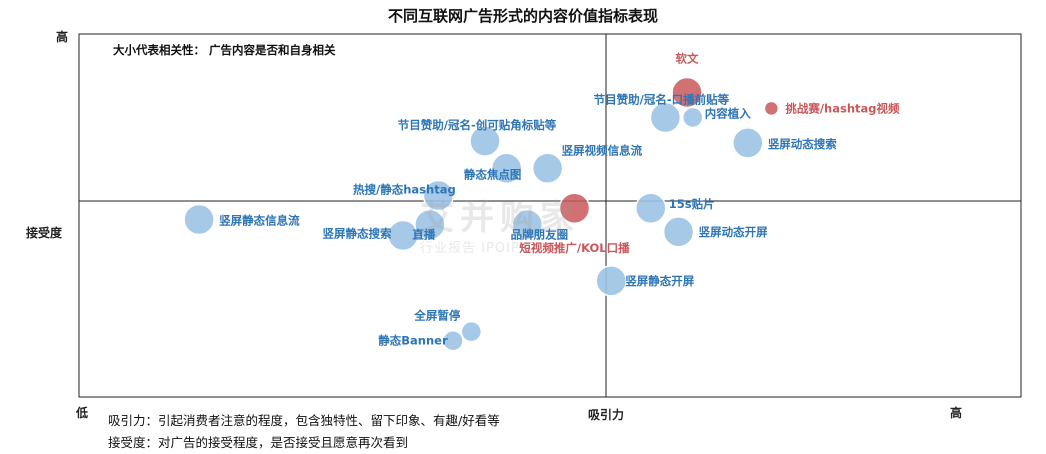 This screenshot has height=454, width=1046. I want to click on bubble-label-0: 软文, so click(687, 58).